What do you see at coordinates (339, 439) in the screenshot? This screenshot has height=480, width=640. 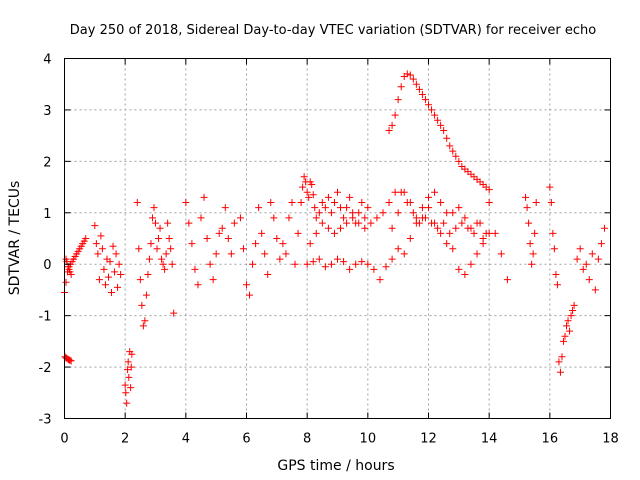 I see `x-axis-tick-labels: 0 2 4 6 8 10 12 14 16 18` at bounding box center [339, 439].